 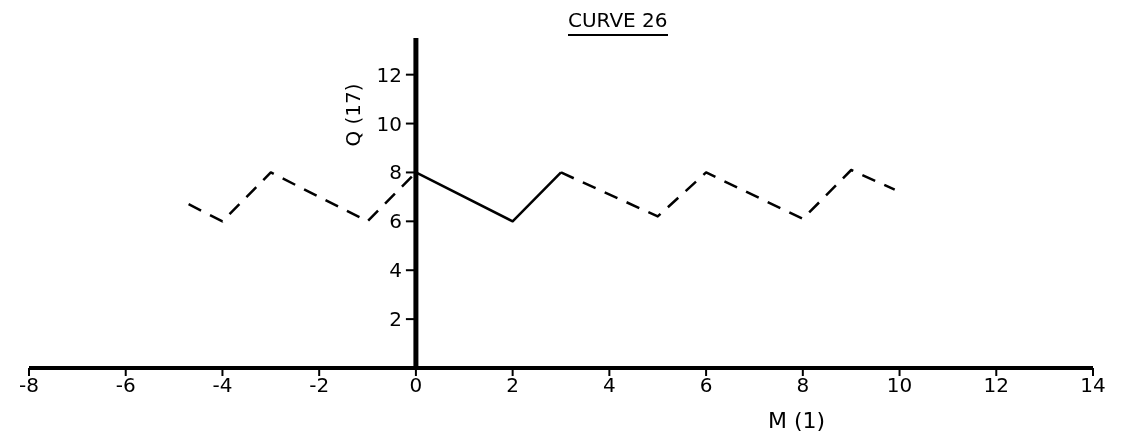 I want to click on y-axis-title: Q (17), so click(x=352, y=115).